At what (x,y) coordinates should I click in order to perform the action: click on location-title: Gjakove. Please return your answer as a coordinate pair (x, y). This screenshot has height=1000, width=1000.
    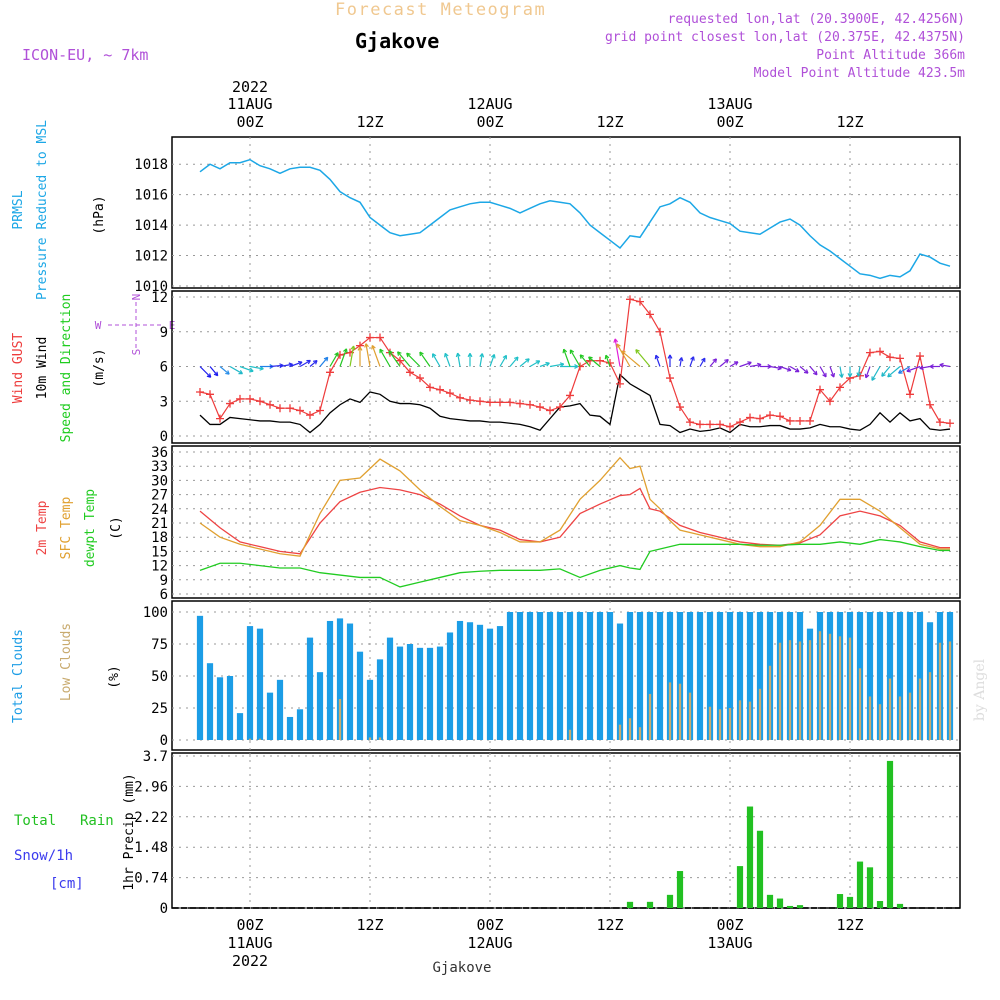
    Looking at the image, I should click on (397, 41).